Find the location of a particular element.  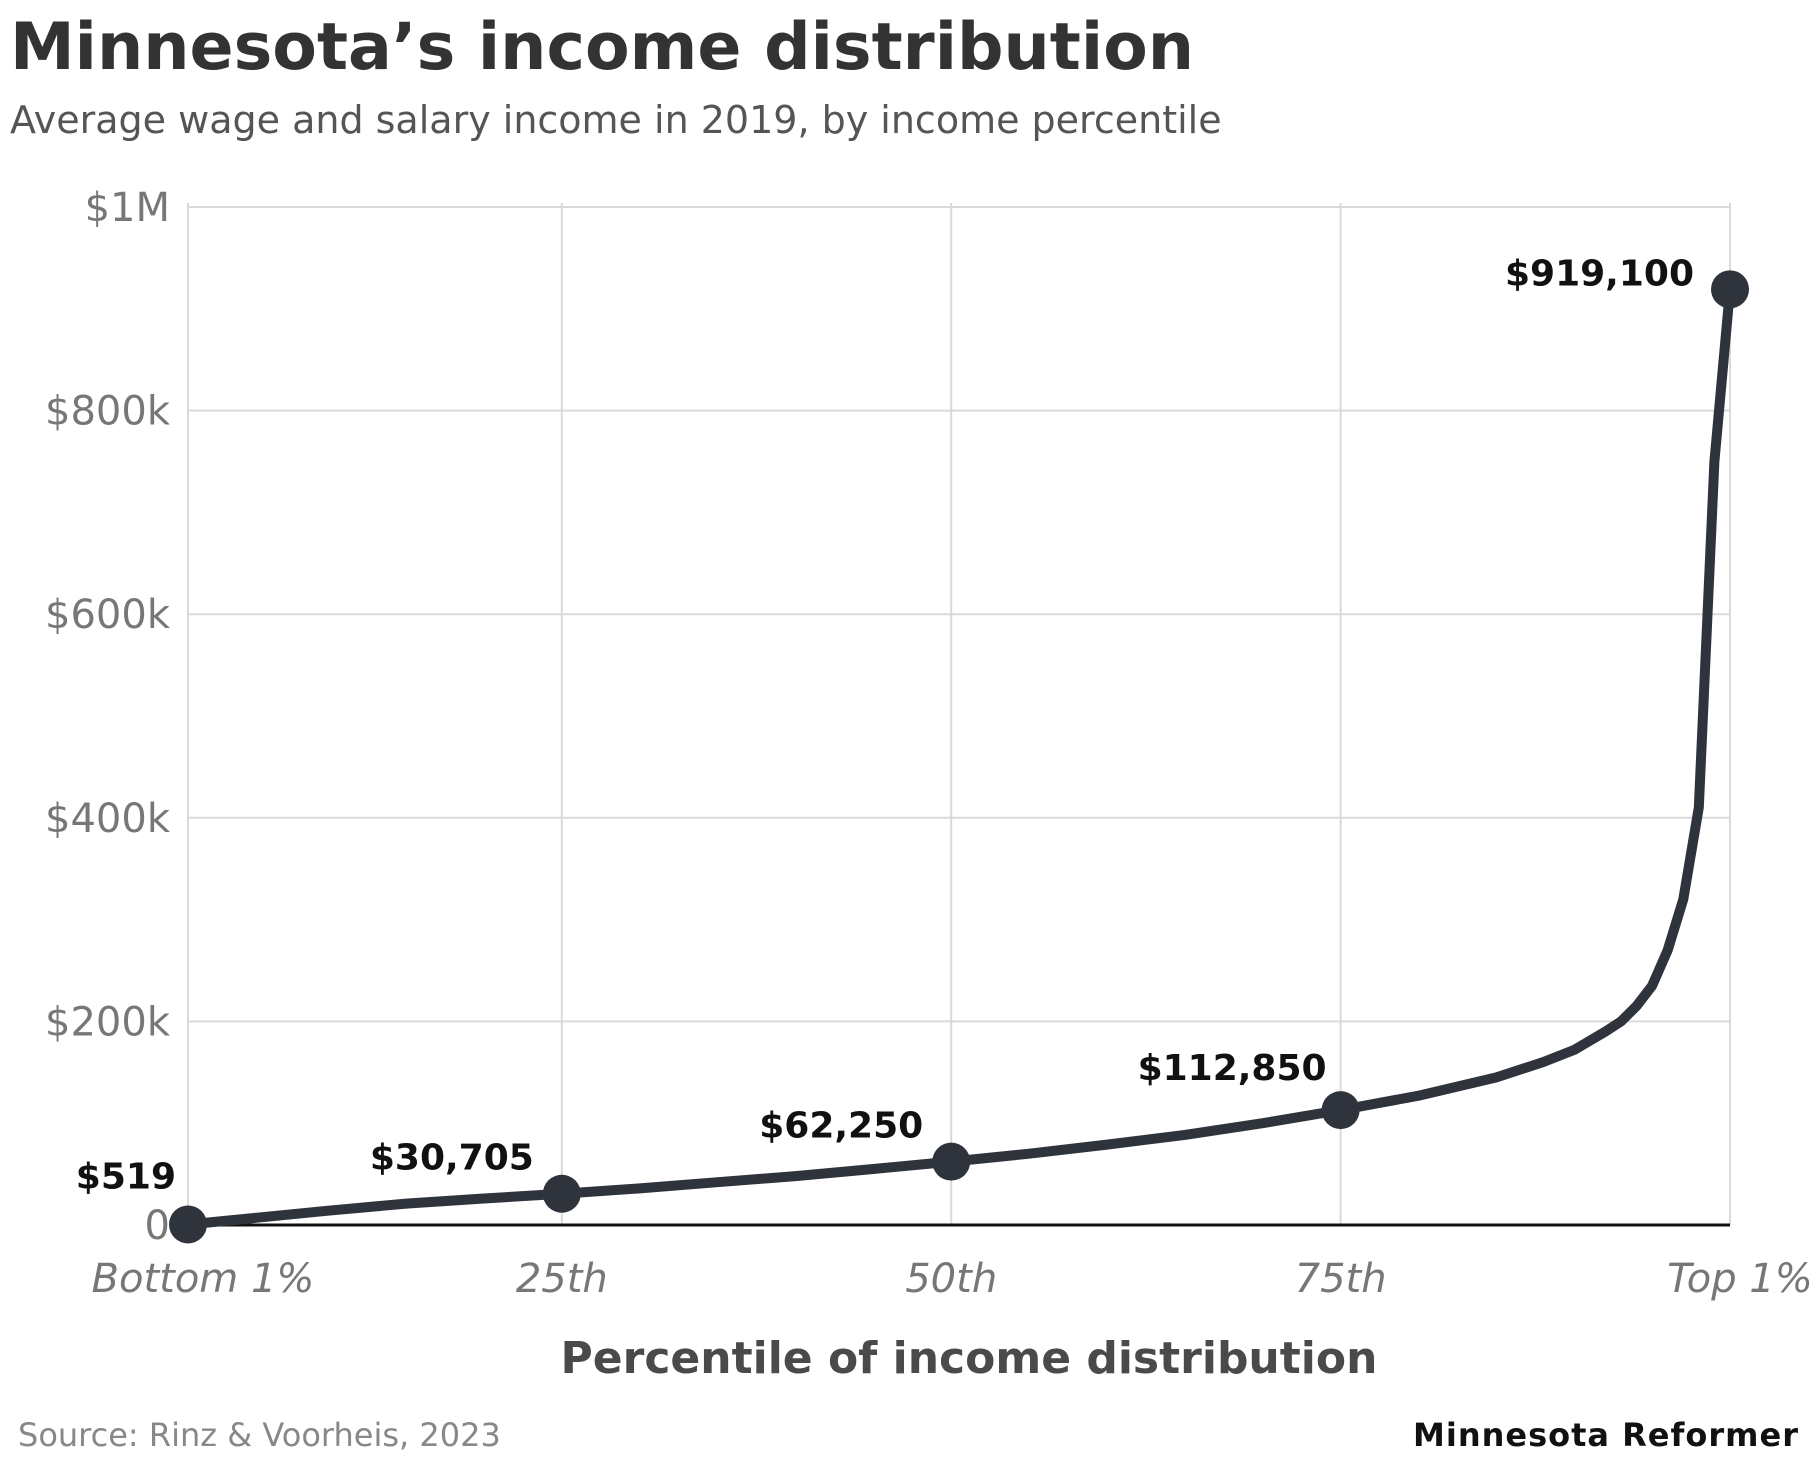

data-point-label: $30,705 is located at coordinates (452, 1158).